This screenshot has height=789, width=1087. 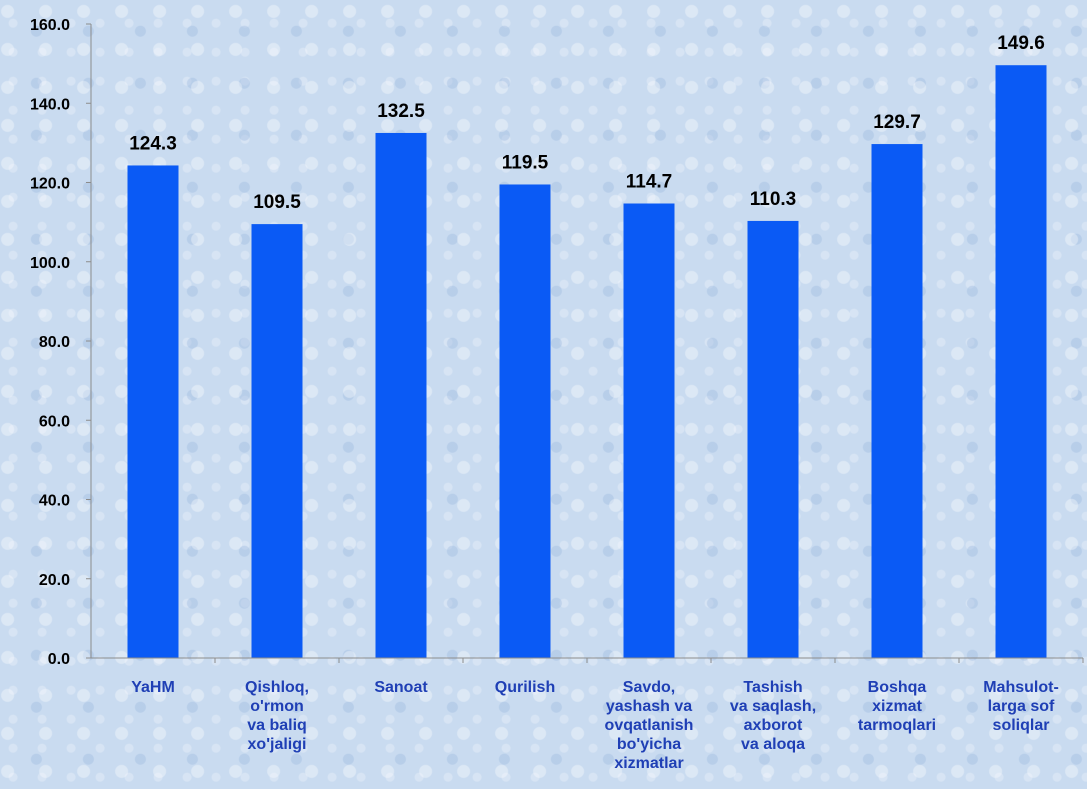 I want to click on x-category-label: Boshqa xizmat tarmoqlari, so click(x=897, y=706).